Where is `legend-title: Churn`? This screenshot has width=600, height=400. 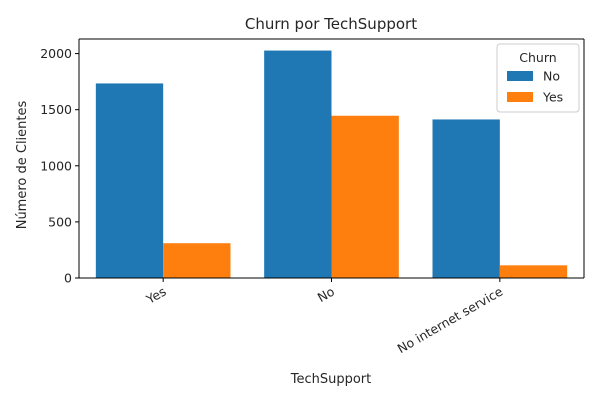 legend-title: Churn is located at coordinates (537, 57).